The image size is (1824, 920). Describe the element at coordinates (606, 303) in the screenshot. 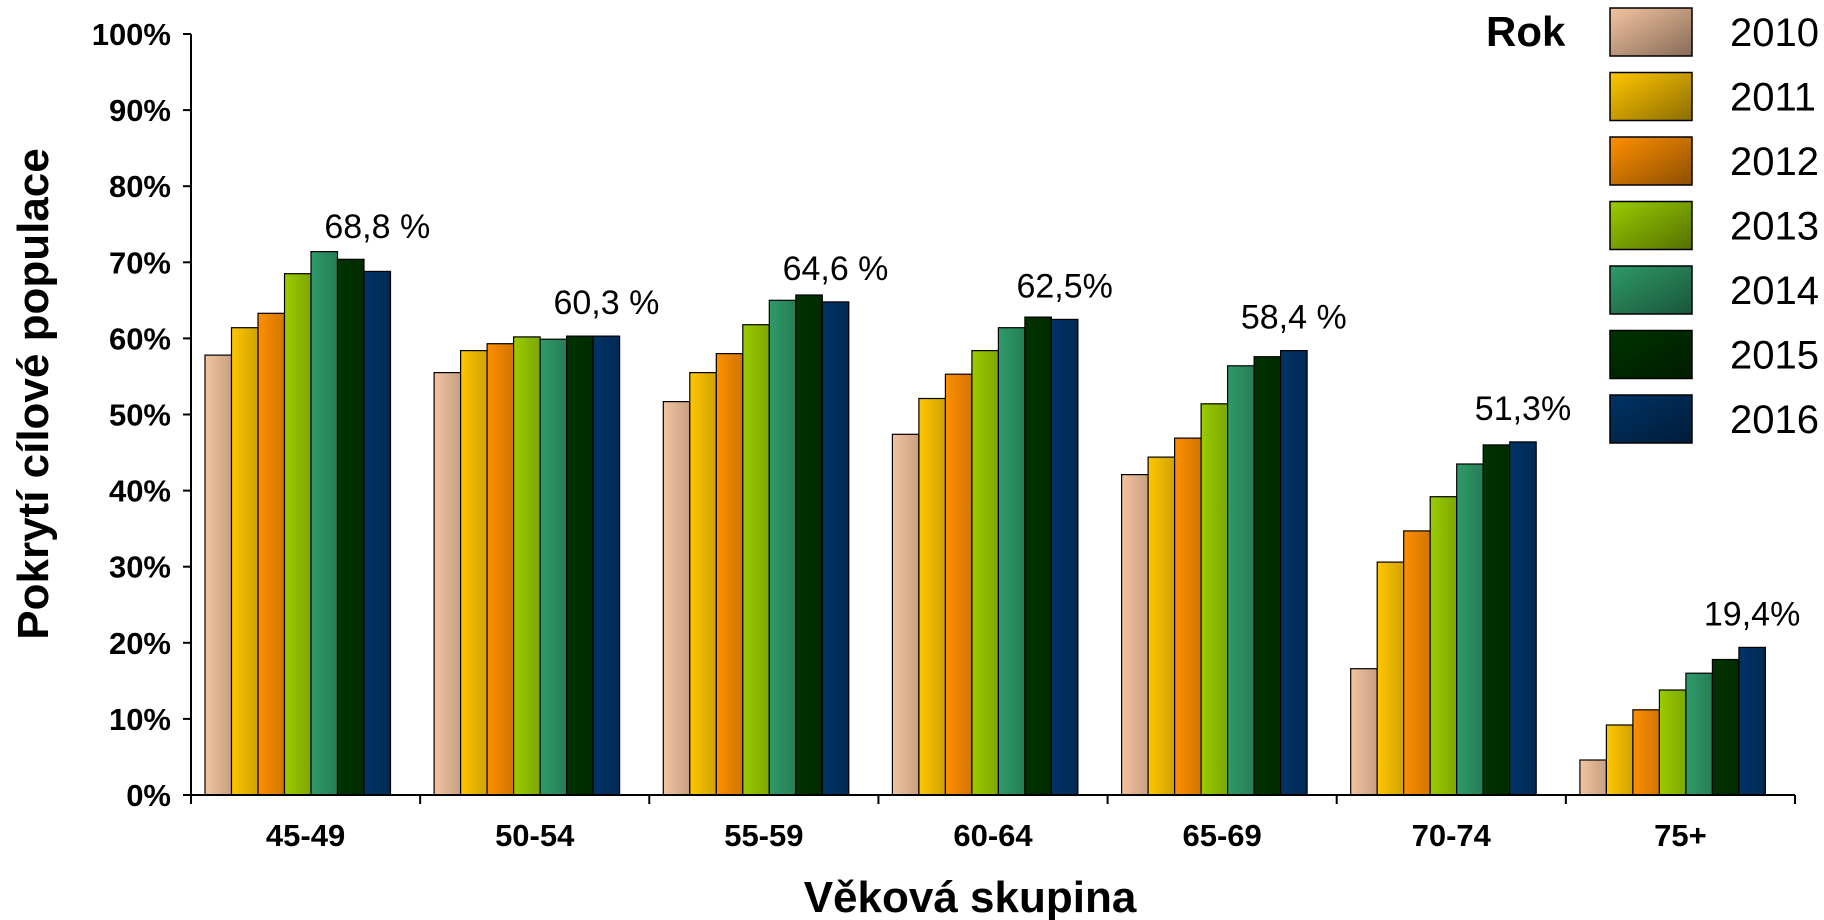

I see `data-label: 60,3 %` at that location.